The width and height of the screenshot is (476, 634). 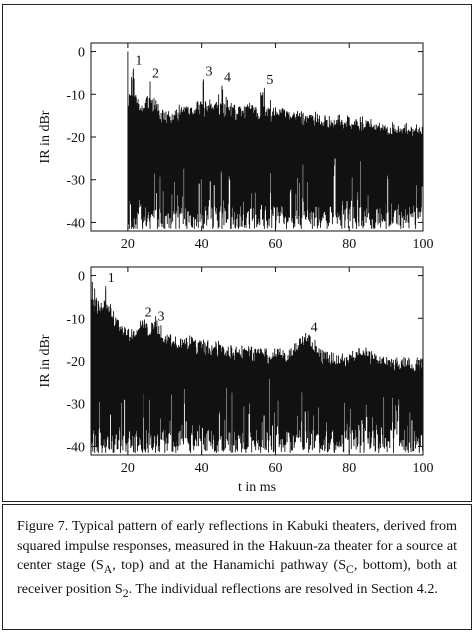 I want to click on x-axis-label: t in ms, so click(x=257, y=487).